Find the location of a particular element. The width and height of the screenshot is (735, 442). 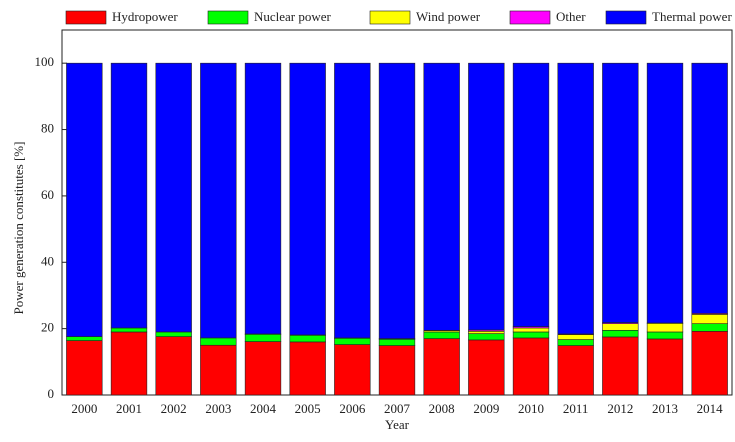

x-tick-label: 2012 is located at coordinates (620, 408).